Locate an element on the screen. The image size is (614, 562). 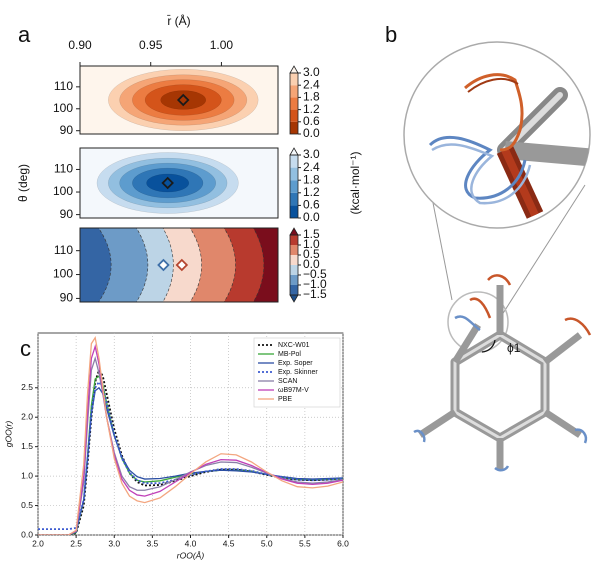
y-tick-label: 1.5 is located at coordinates (27, 446).